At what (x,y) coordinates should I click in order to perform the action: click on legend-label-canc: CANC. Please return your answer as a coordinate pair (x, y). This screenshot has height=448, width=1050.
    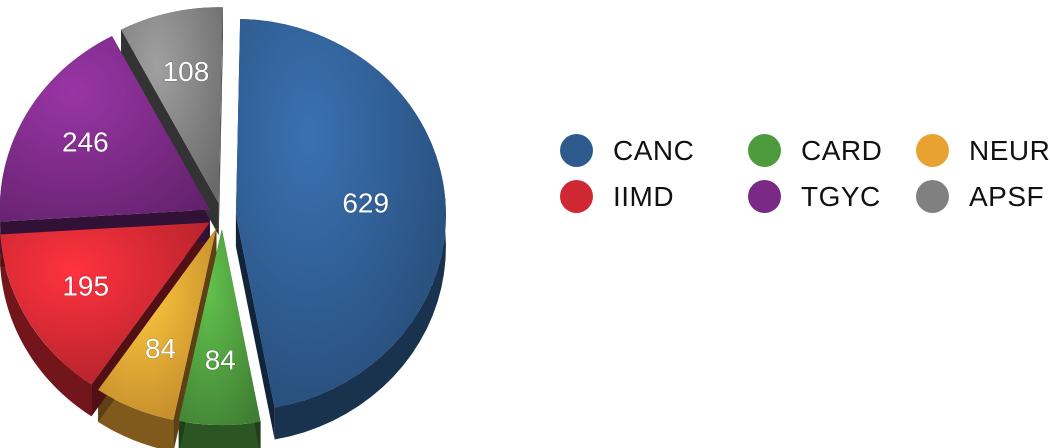
    Looking at the image, I should click on (654, 150).